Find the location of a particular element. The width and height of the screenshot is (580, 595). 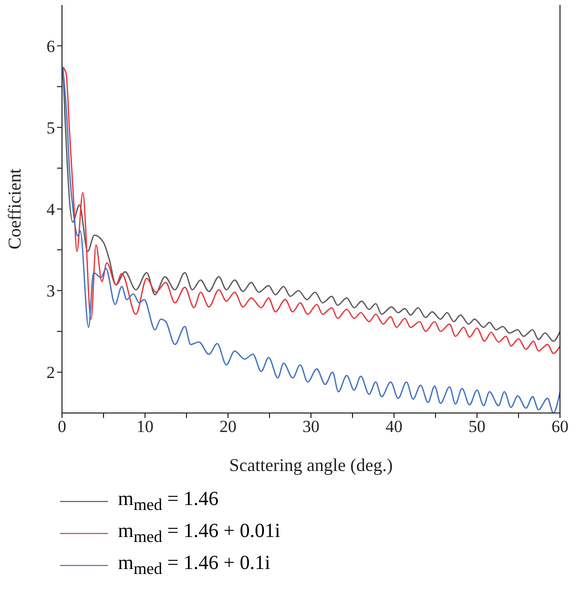

y-tick-label: 6 is located at coordinates (50, 46).